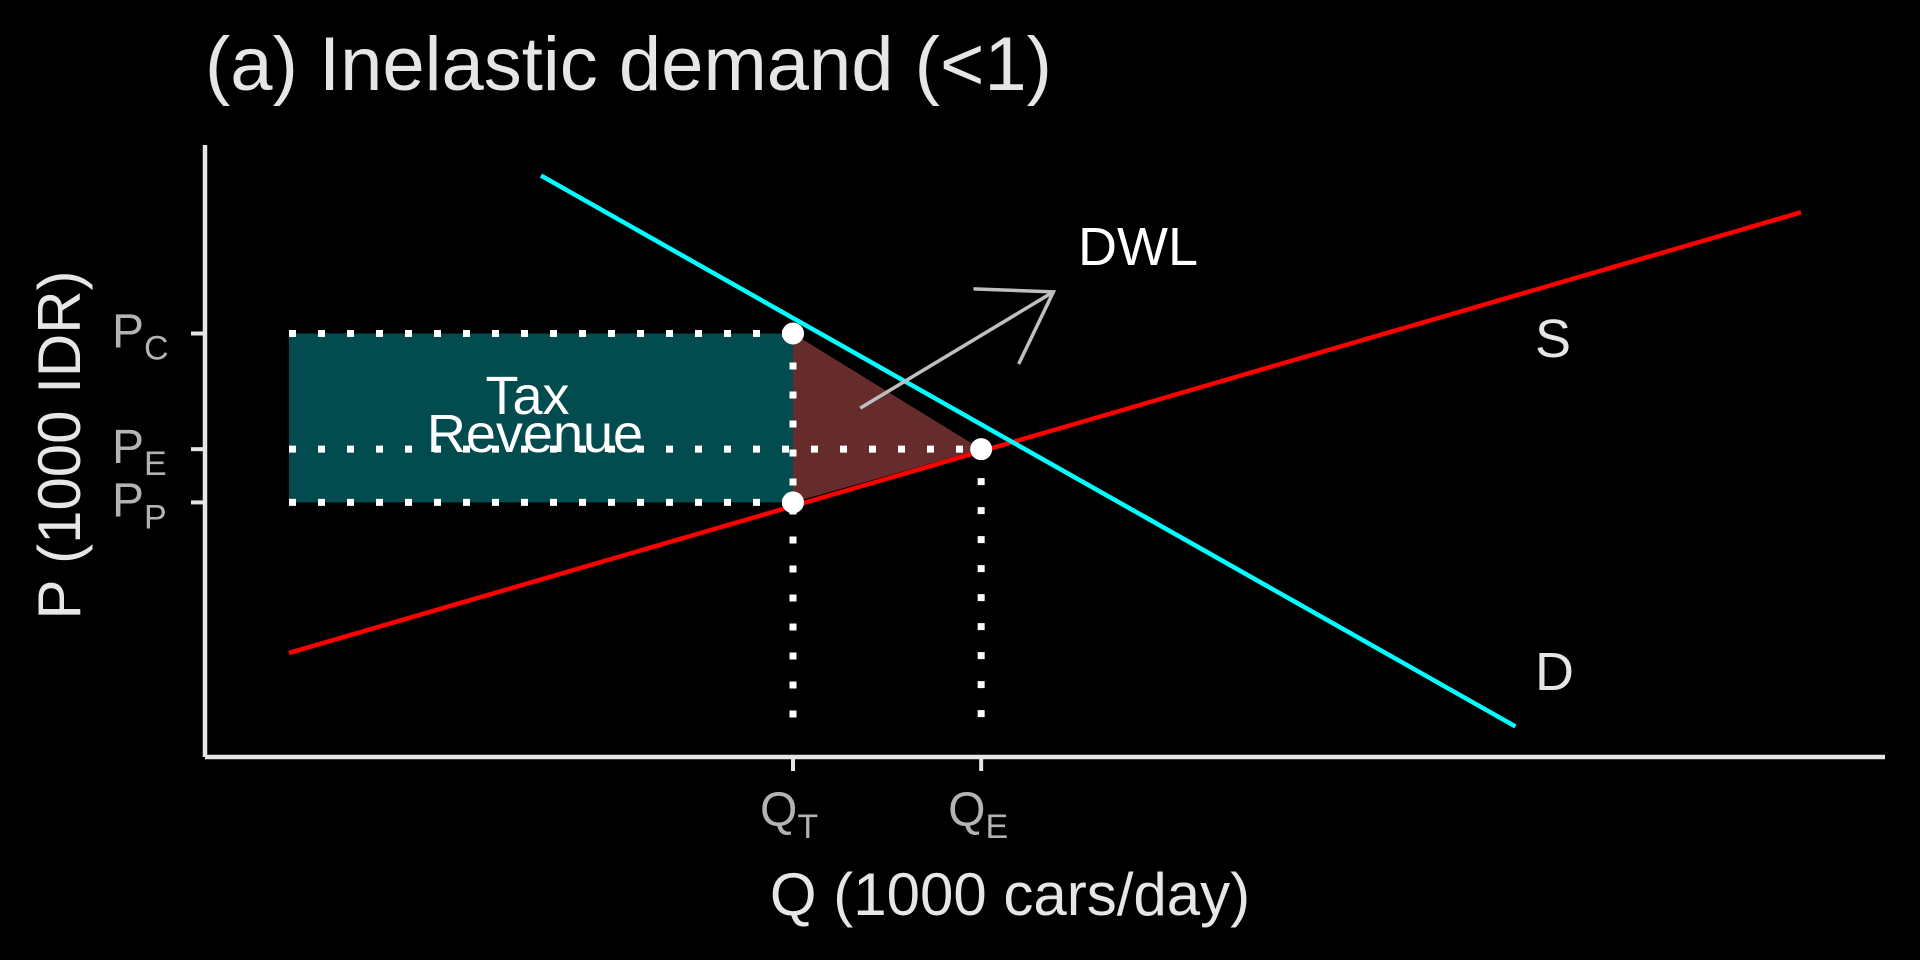 The image size is (1920, 960). I want to click on y-tick-sub: P, so click(155, 517).